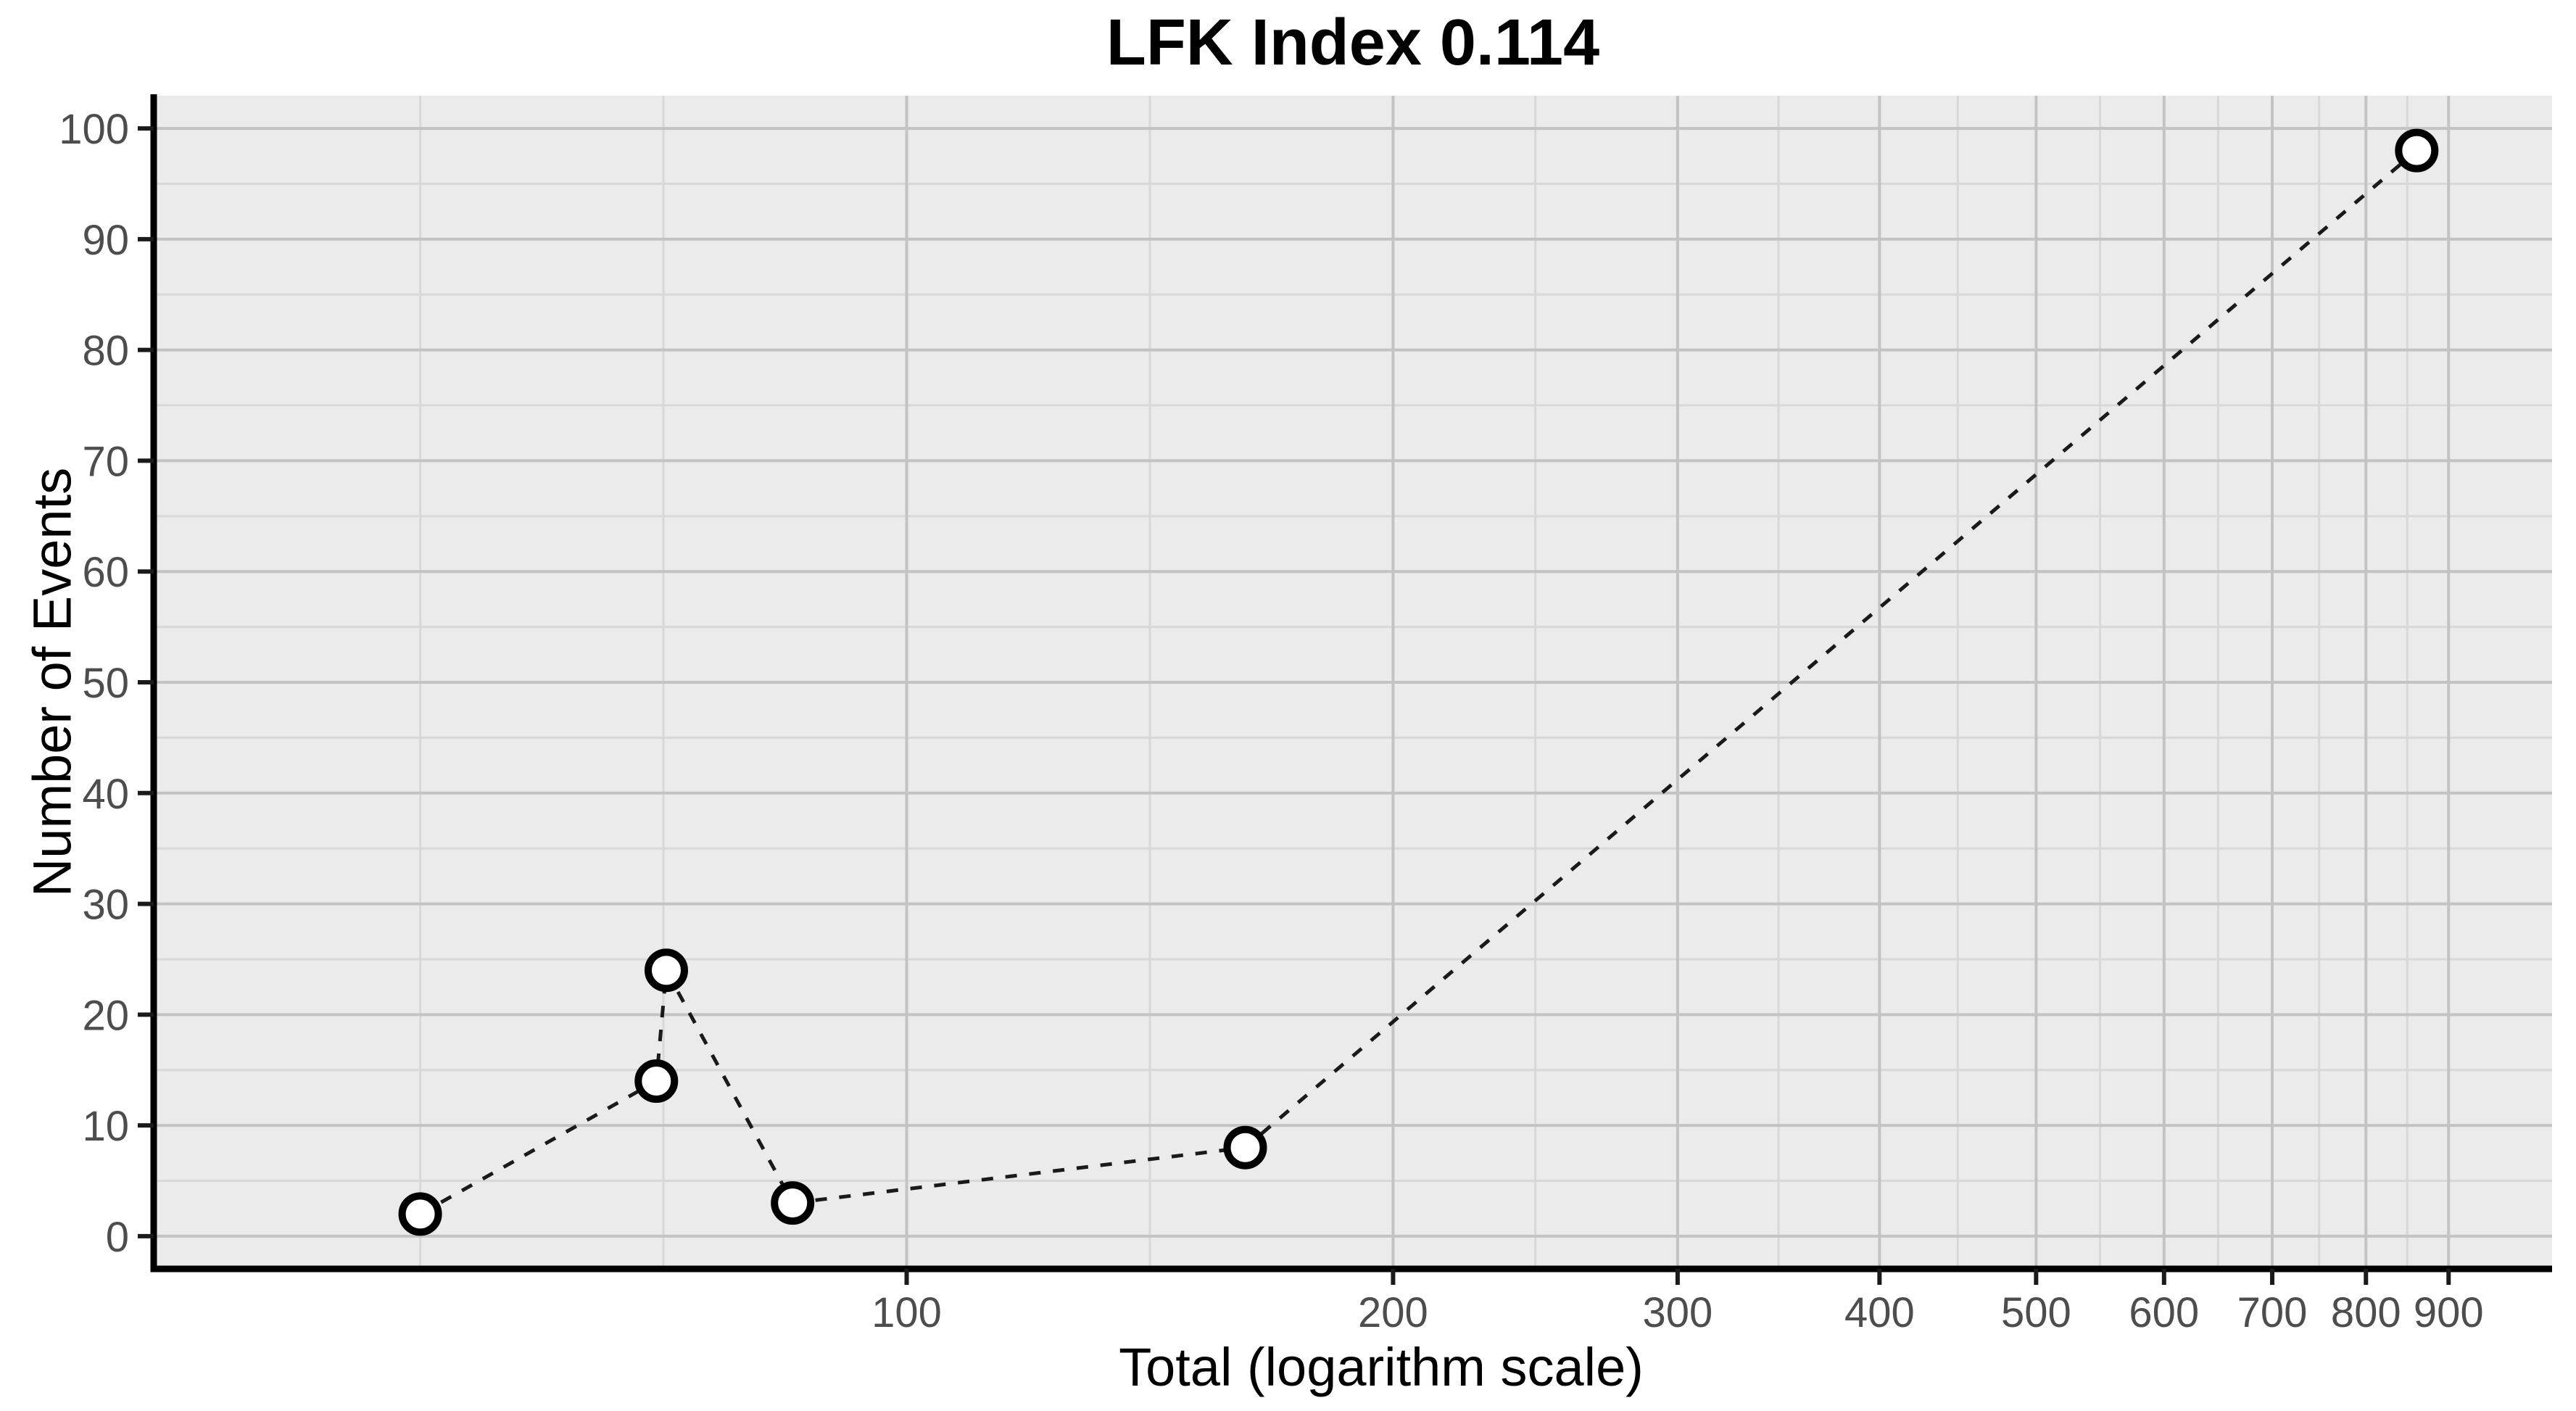 The image size is (2576, 1411). I want to click on y-tick-label: 0, so click(117, 1237).